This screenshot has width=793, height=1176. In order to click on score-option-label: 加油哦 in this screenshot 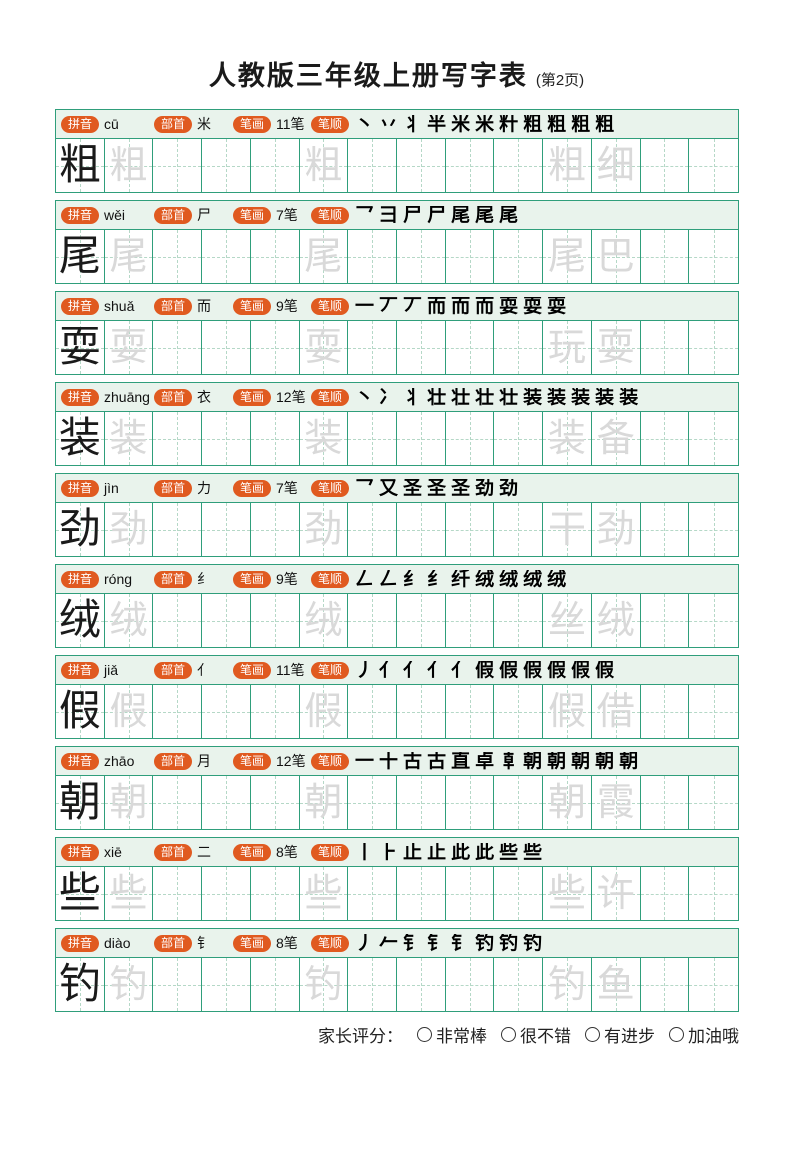, I will do `click(713, 1036)`.